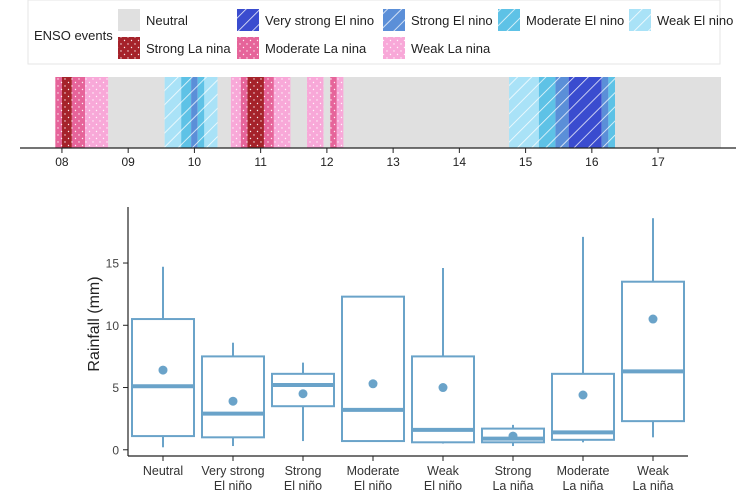 Image resolution: width=748 pixels, height=491 pixels. I want to click on legend-swatch-w_el, so click(640, 20).